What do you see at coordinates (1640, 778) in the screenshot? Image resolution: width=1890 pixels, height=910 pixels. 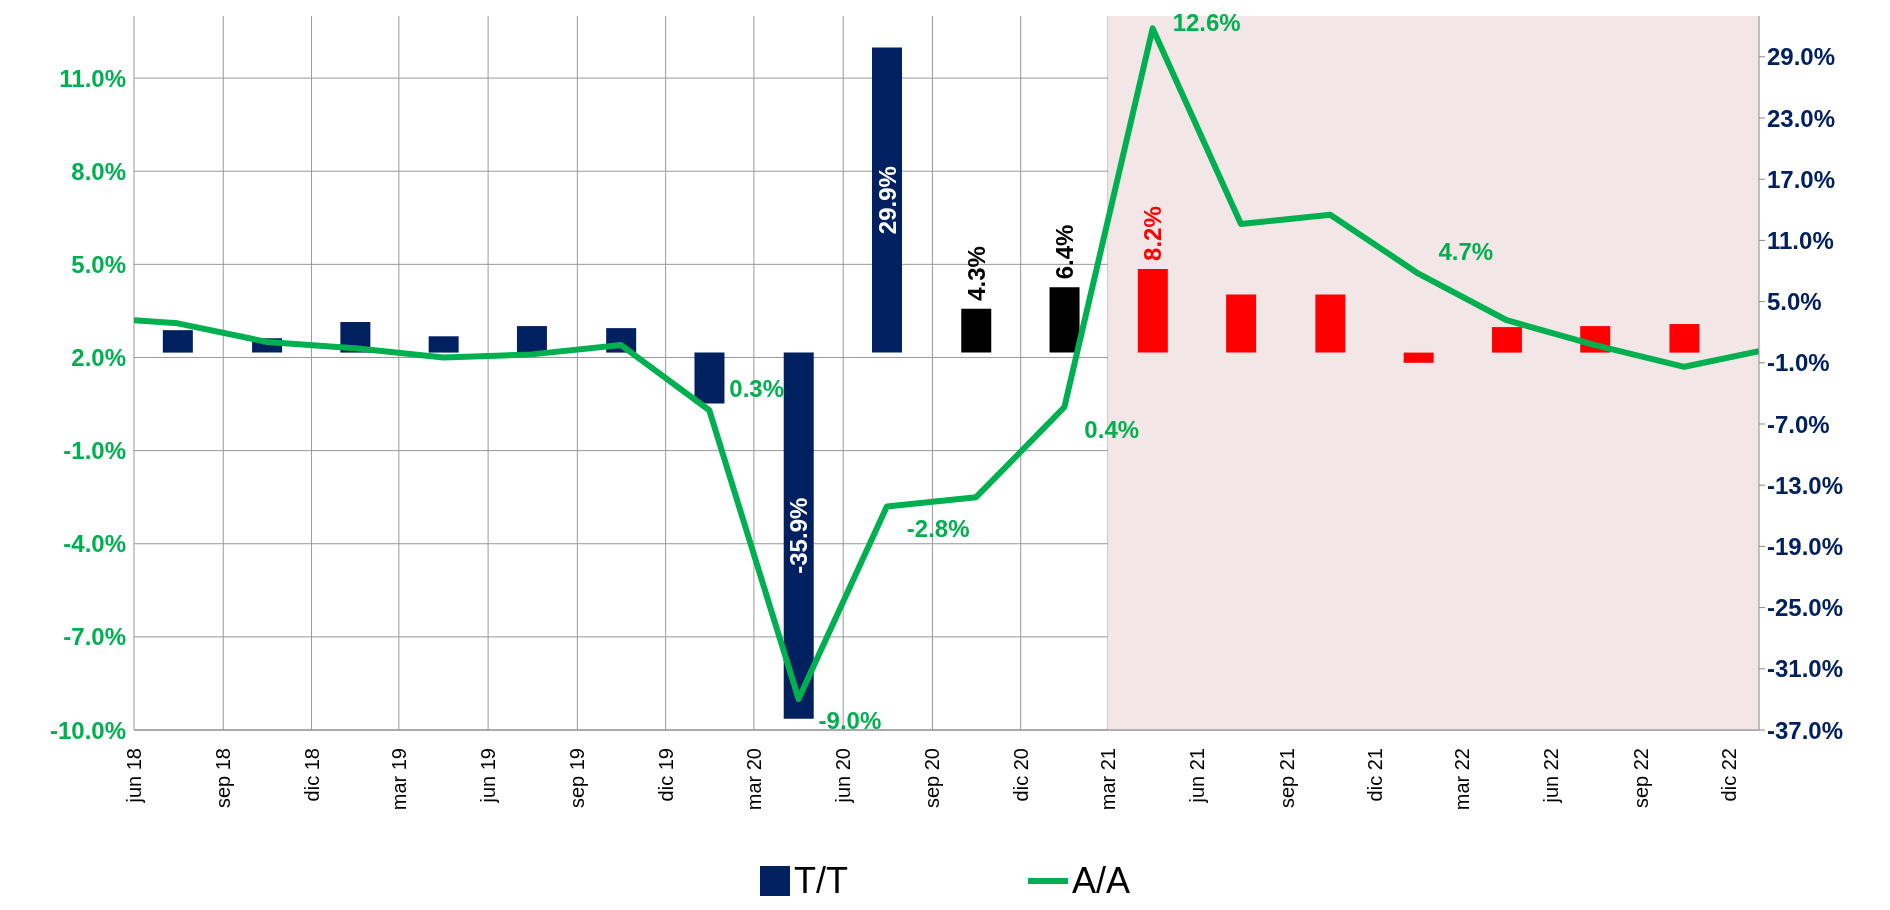 I see `x-tick-label: sep 22` at bounding box center [1640, 778].